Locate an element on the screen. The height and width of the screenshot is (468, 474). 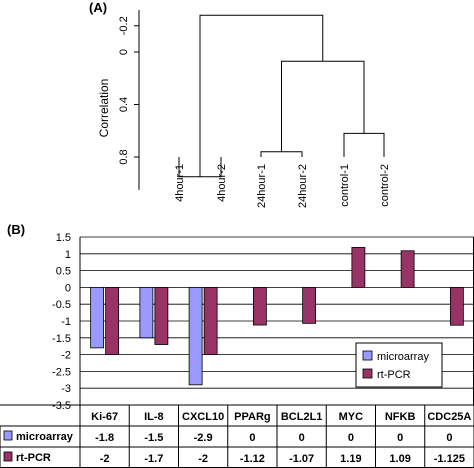
dendro-leaf-label: control-1 is located at coordinates (345, 185).